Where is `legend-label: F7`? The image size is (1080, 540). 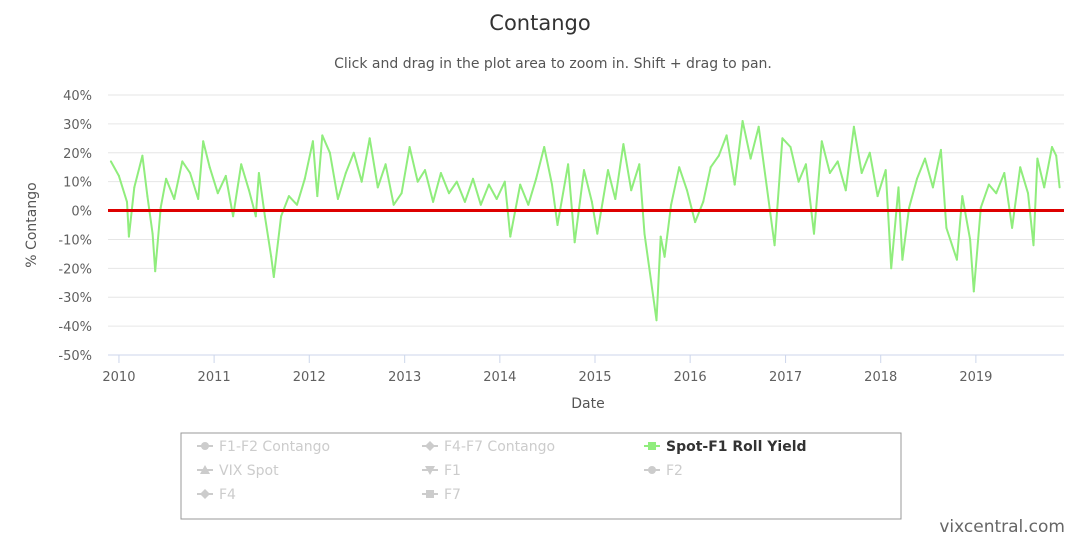
legend-label: F7 is located at coordinates (452, 495).